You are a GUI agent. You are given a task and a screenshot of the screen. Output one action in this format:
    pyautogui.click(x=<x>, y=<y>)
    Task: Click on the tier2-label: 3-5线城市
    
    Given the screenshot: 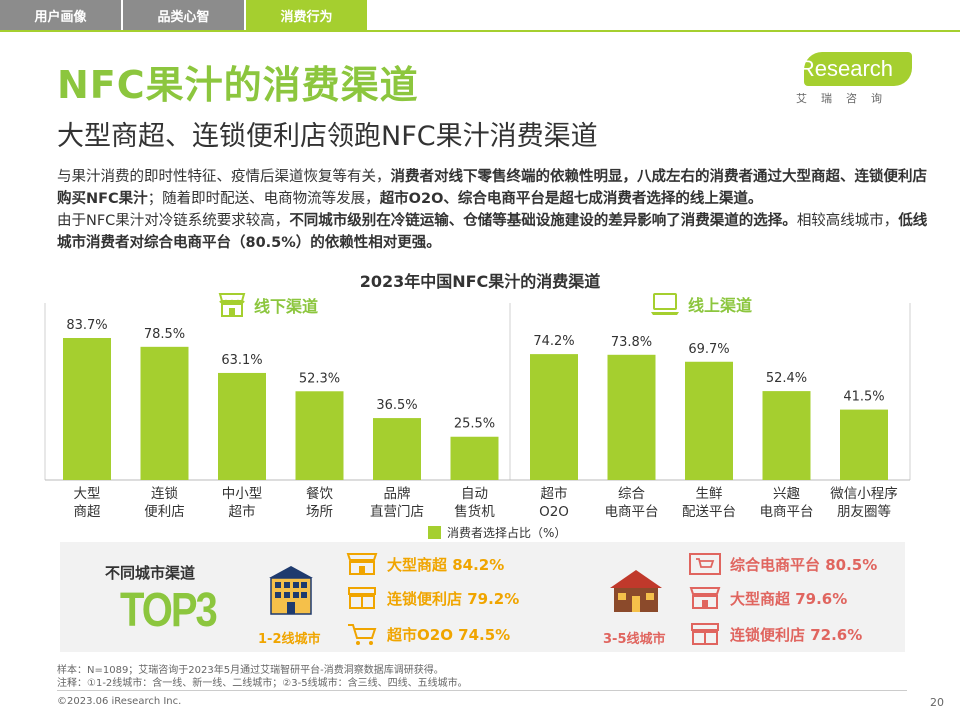 What is the action you would take?
    pyautogui.click(x=634, y=639)
    